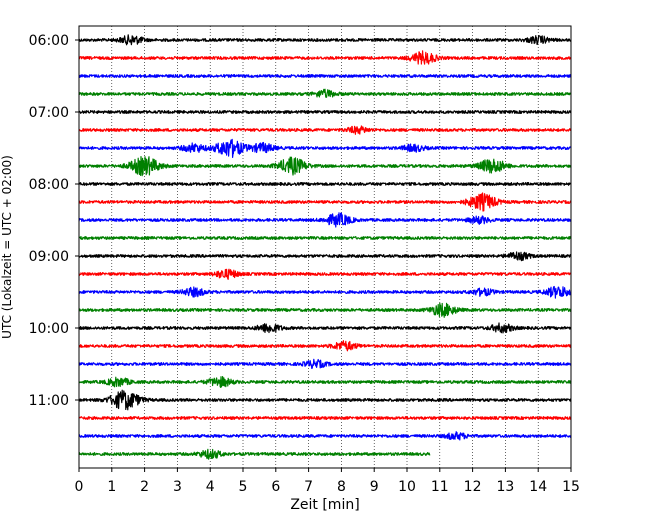 The height and width of the screenshot is (520, 650). Describe the element at coordinates (49, 257) in the screenshot. I see `y-tick-label: 09:00` at that location.